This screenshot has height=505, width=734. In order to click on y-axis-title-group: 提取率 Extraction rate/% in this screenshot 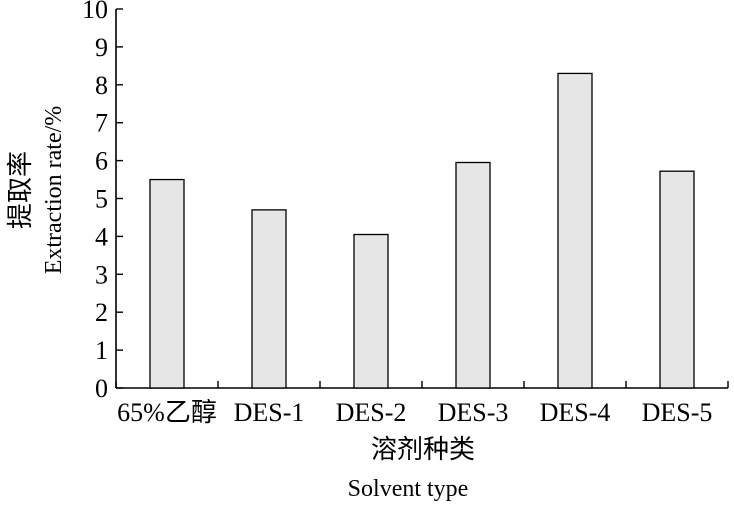, I will do `click(36, 190)`.